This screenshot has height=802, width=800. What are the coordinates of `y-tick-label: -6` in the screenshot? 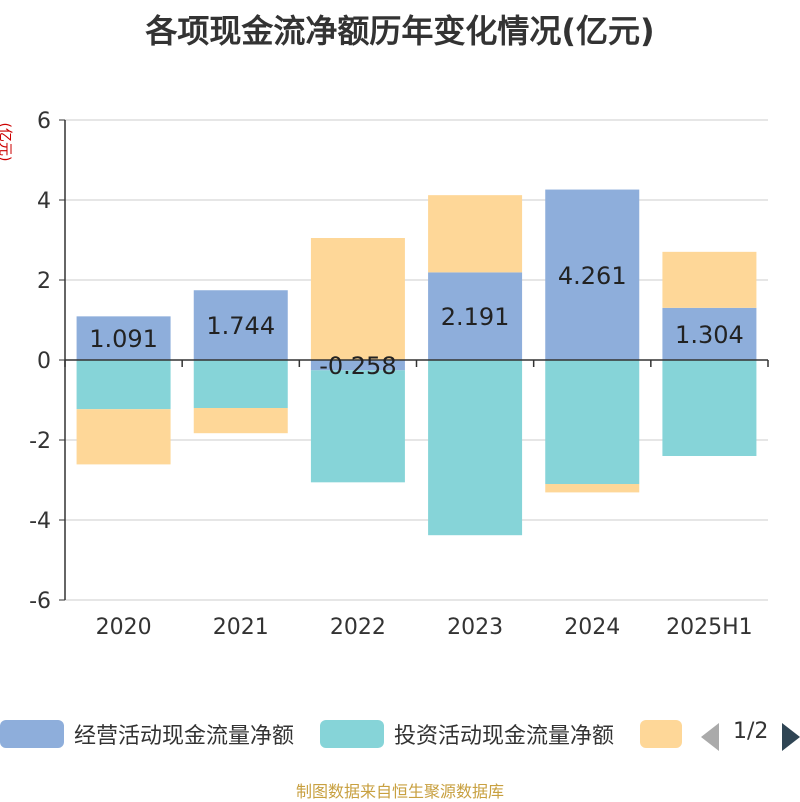 It's located at (40, 601).